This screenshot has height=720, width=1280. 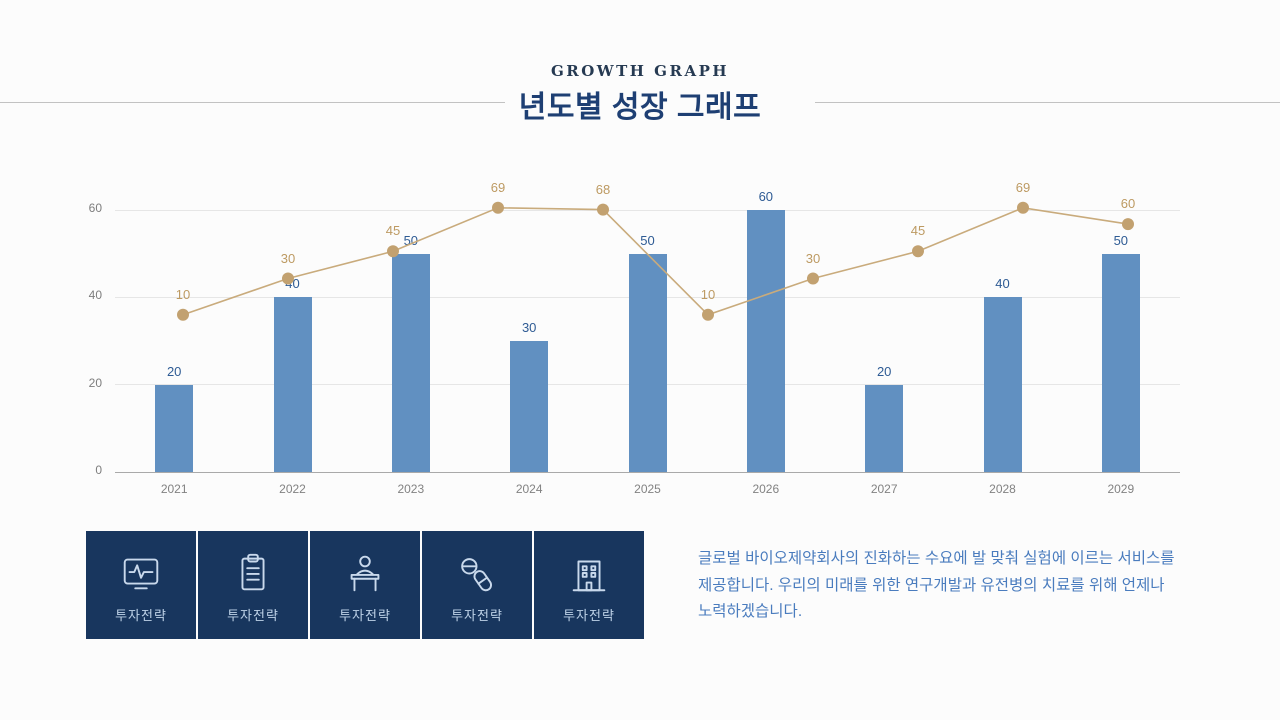 I want to click on trend-value-label: 68, so click(x=603, y=189).